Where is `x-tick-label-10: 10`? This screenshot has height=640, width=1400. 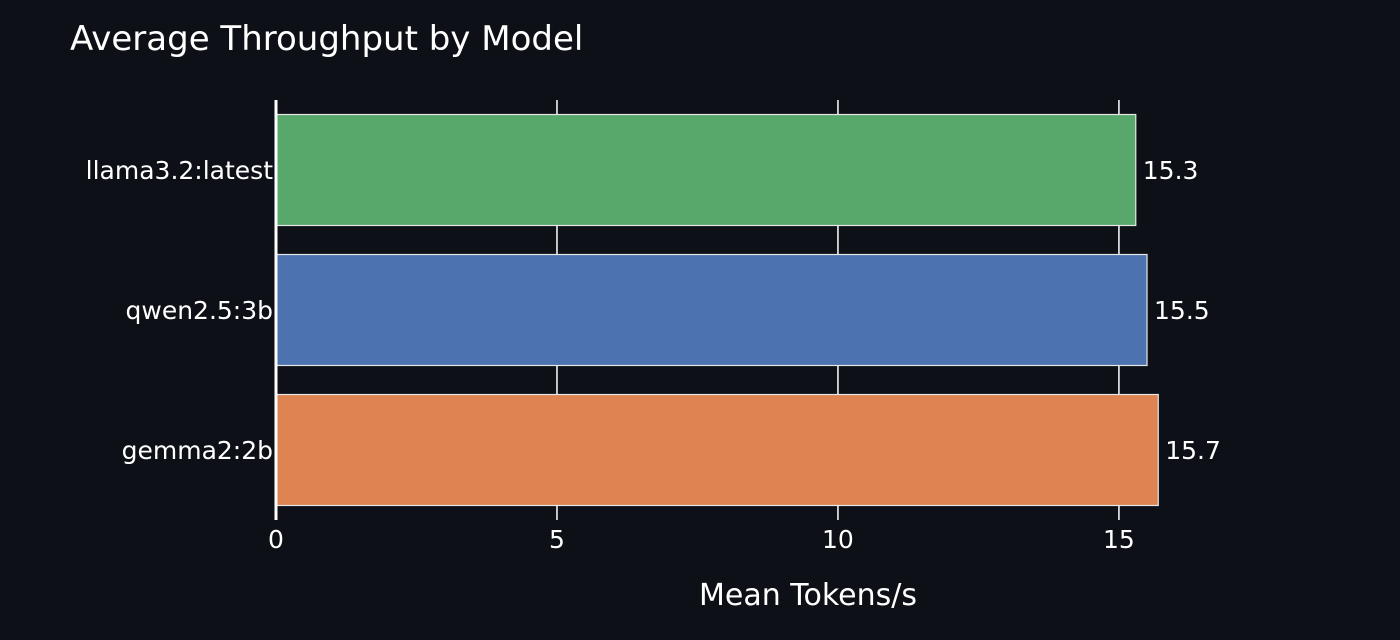
x-tick-label-10: 10 is located at coordinates (838, 539).